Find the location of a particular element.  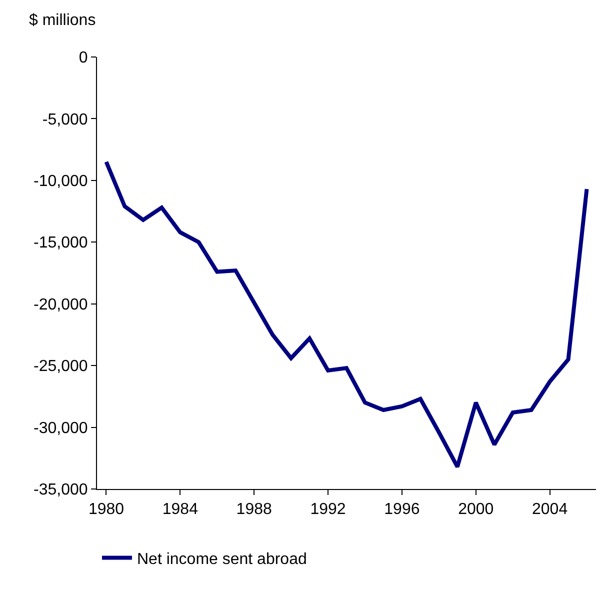

x-tick-label: 2000 is located at coordinates (476, 509).